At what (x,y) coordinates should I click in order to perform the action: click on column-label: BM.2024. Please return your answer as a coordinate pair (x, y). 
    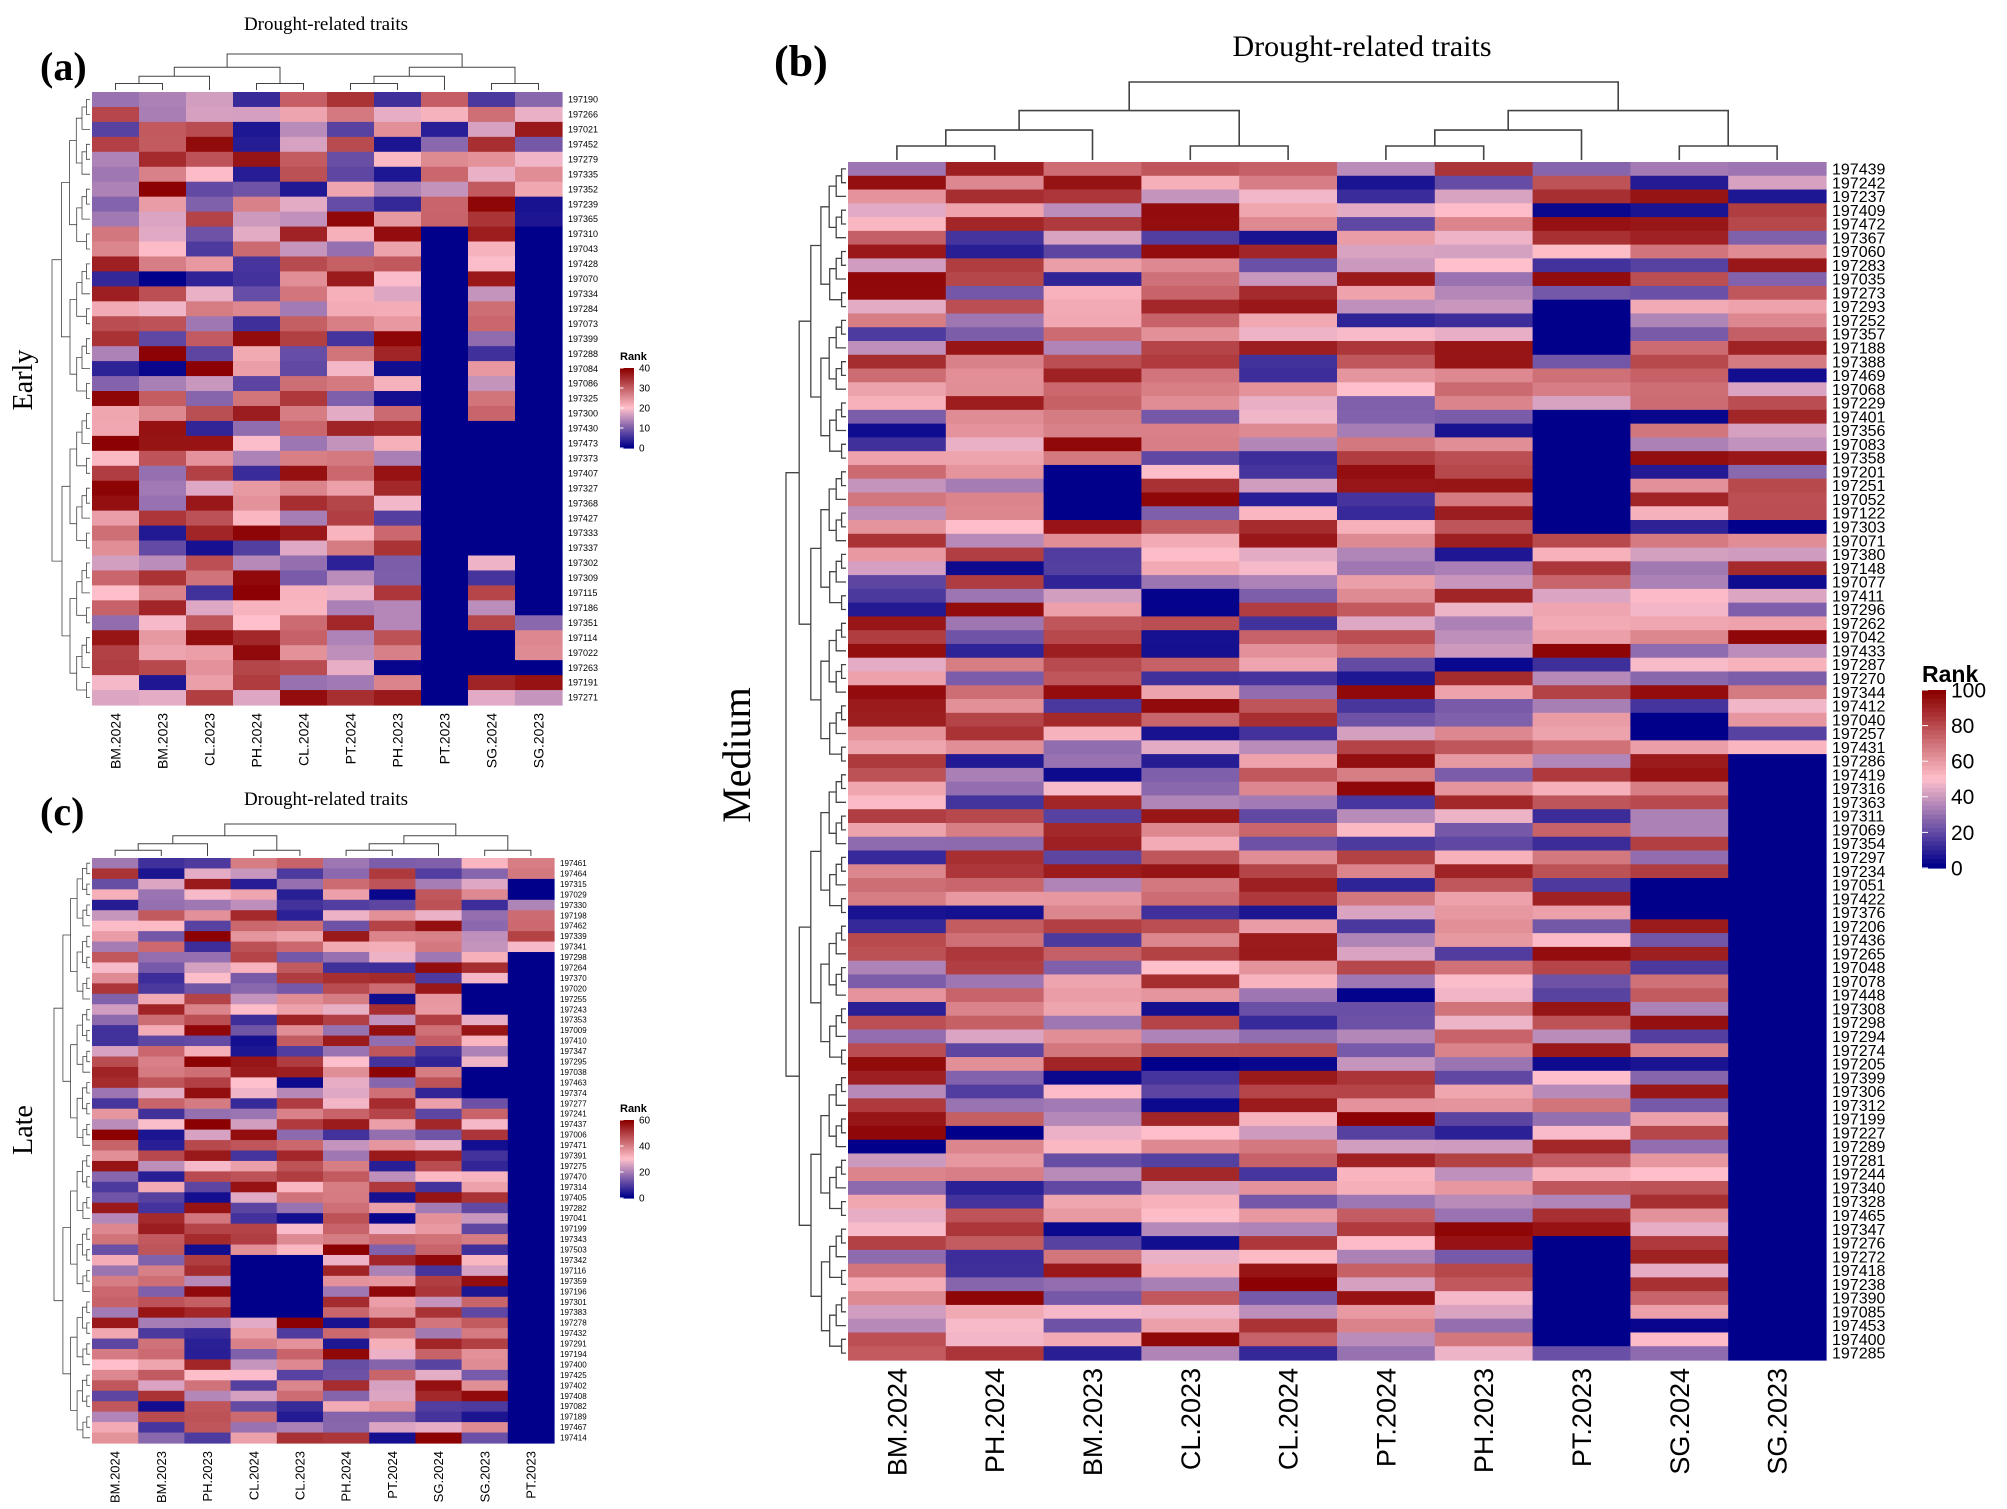
    Looking at the image, I should click on (115, 741).